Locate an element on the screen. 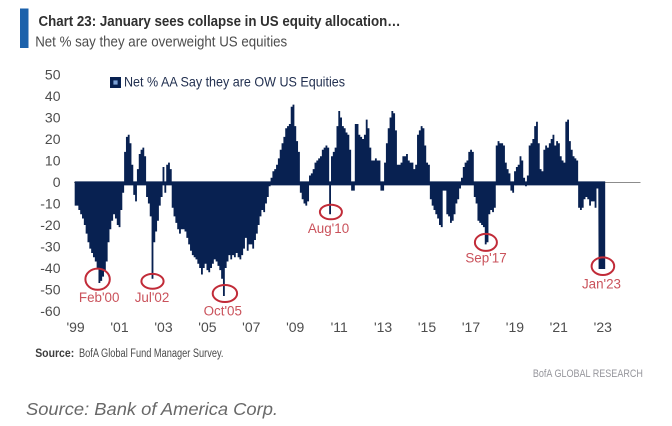 The height and width of the screenshot is (426, 672). svg-text: 40 is located at coordinates (53, 96).